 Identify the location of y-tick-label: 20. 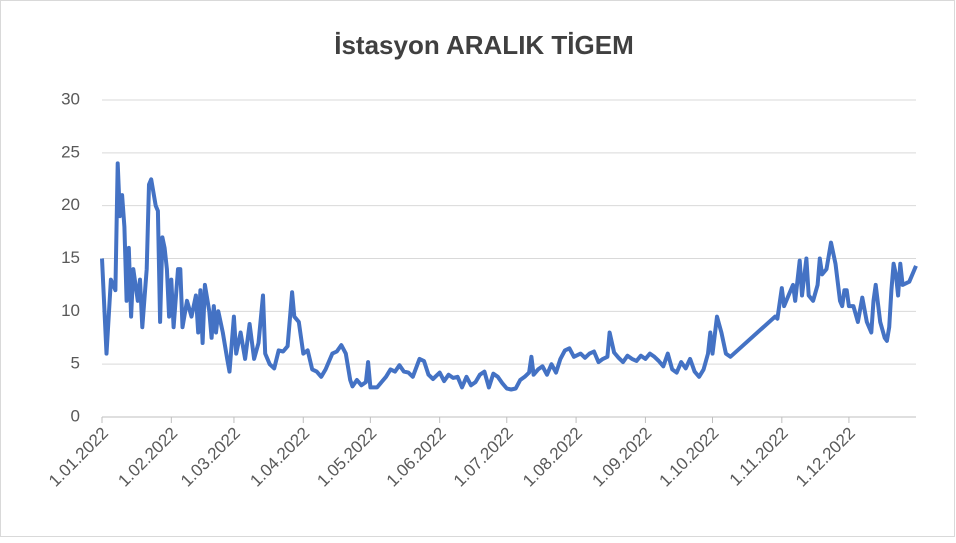
(70, 204).